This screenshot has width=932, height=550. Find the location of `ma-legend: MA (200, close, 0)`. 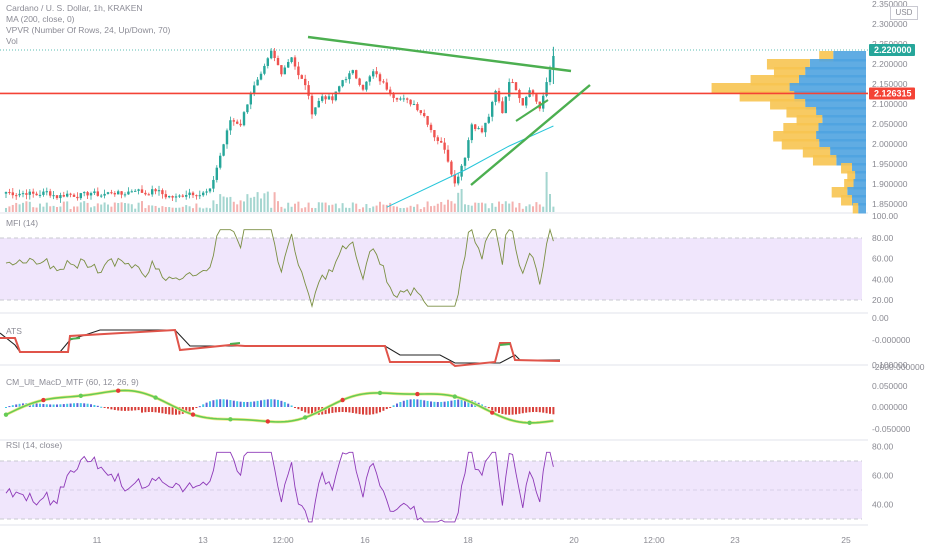

ma-legend: MA (200, close, 0) is located at coordinates (40, 19).